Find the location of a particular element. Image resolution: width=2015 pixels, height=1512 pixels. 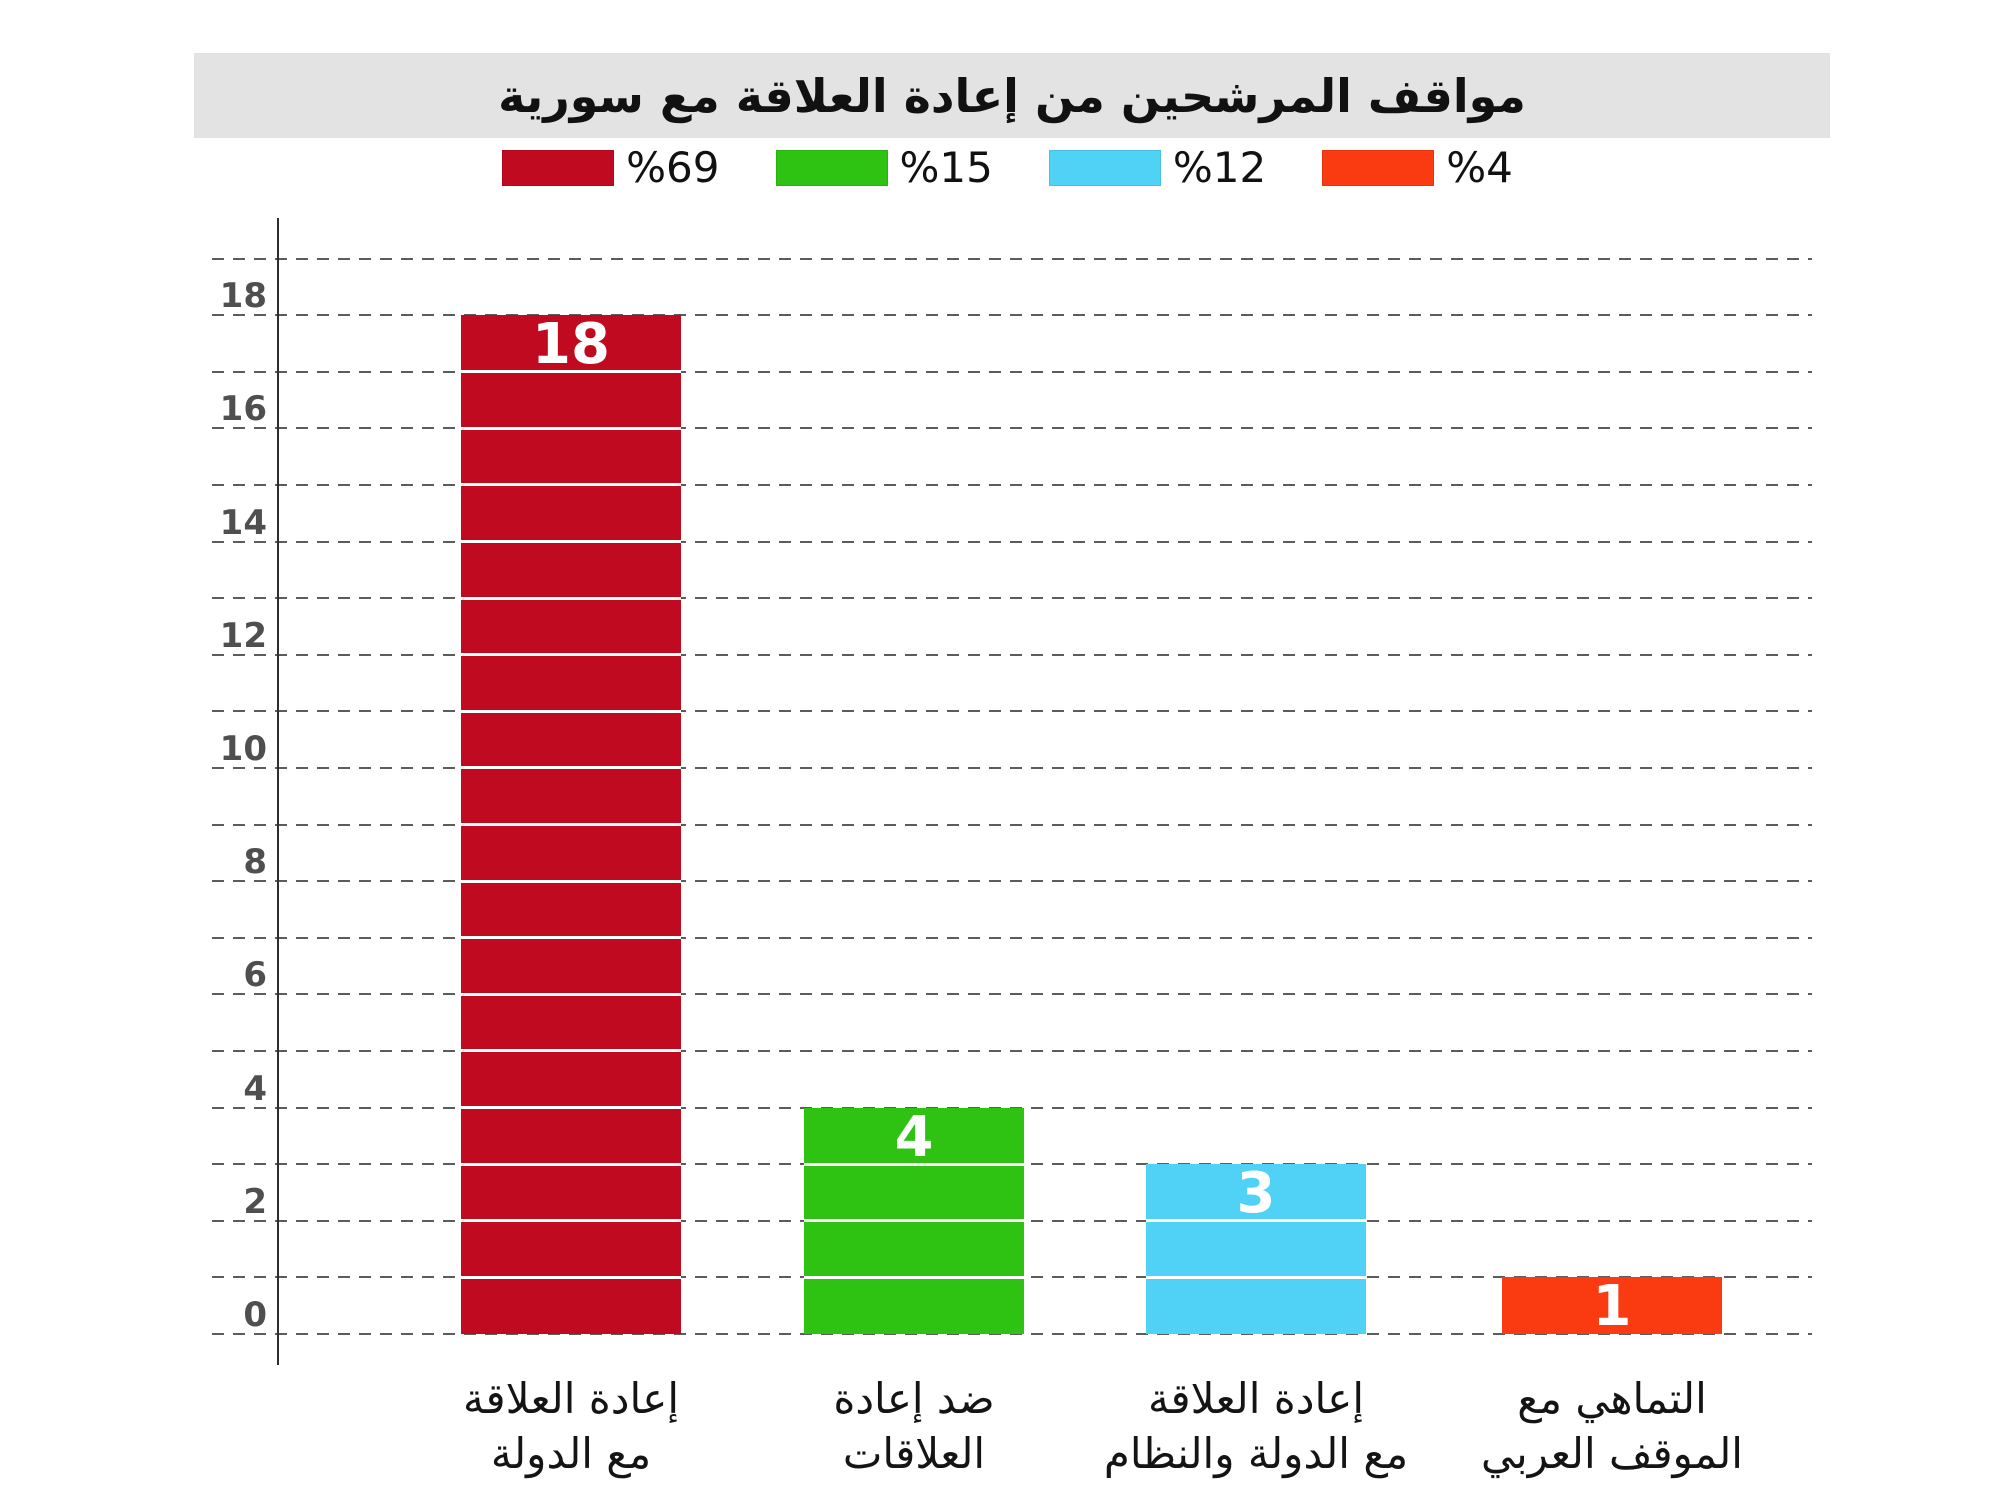

y-tick-label-16: 16 is located at coordinates (243, 409).